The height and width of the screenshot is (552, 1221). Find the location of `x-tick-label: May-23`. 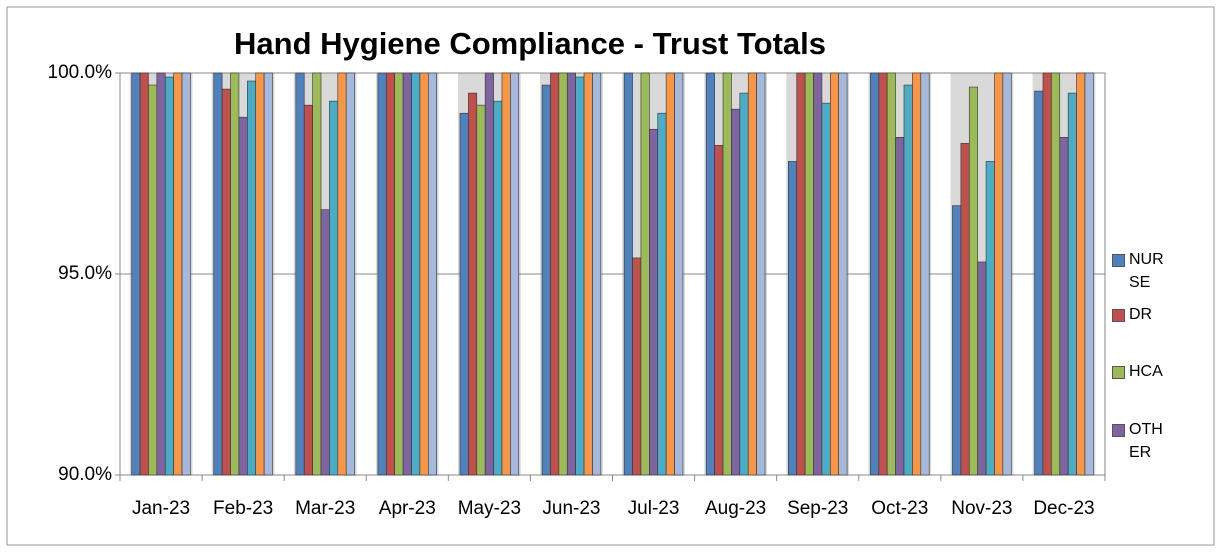

x-tick-label: May-23 is located at coordinates (489, 508).